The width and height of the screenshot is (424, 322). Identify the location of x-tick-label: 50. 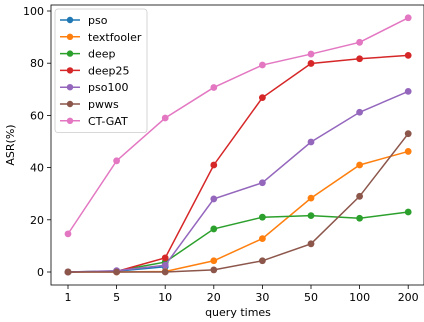
(311, 297).